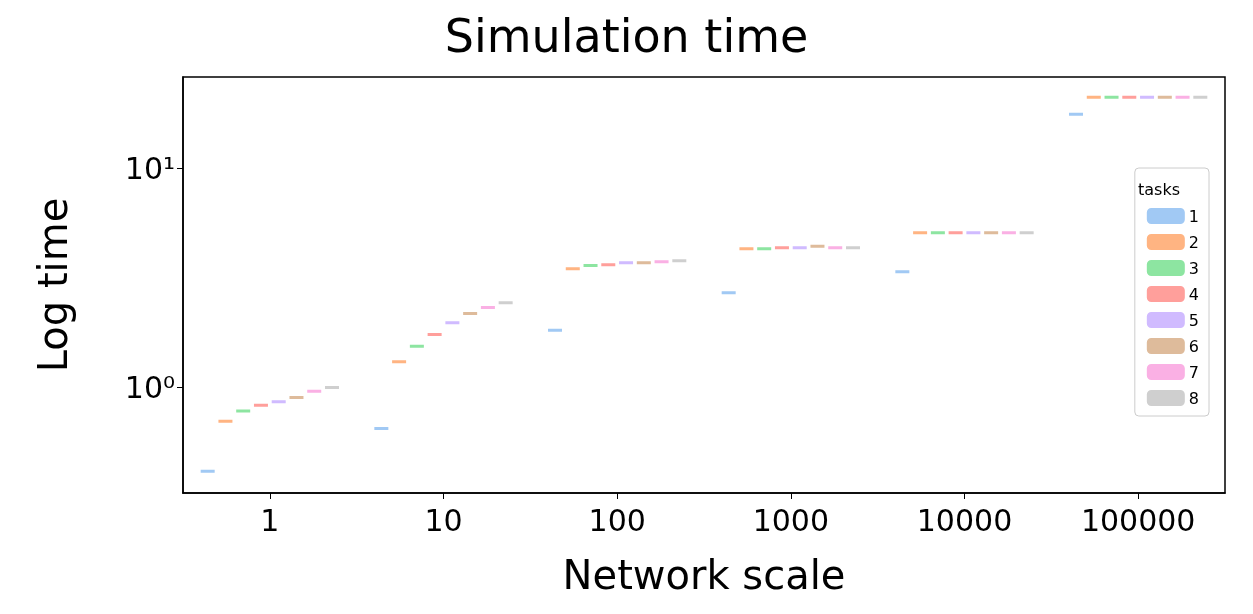  What do you see at coordinates (964, 520) in the screenshot?
I see `x-tick-label: 10000` at bounding box center [964, 520].